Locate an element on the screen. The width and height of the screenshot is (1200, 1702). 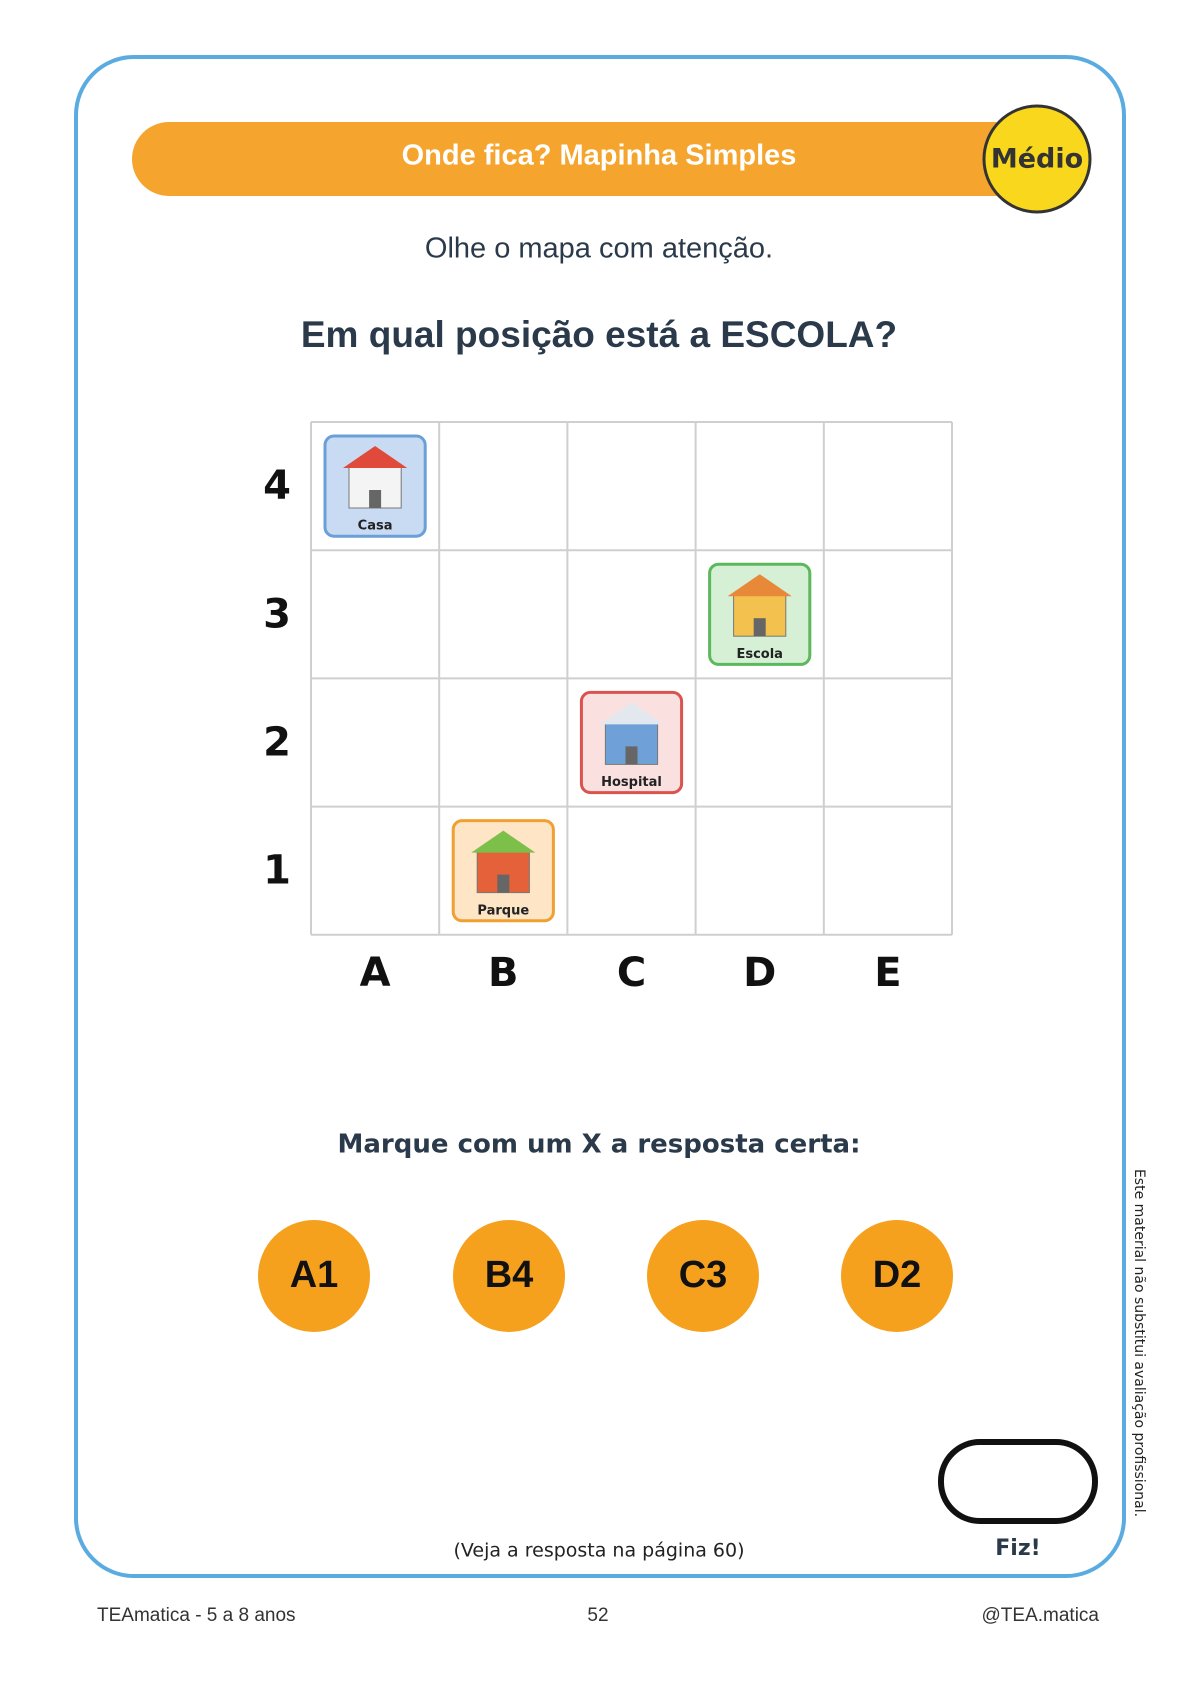
option-label: B4 is located at coordinates (509, 1275).